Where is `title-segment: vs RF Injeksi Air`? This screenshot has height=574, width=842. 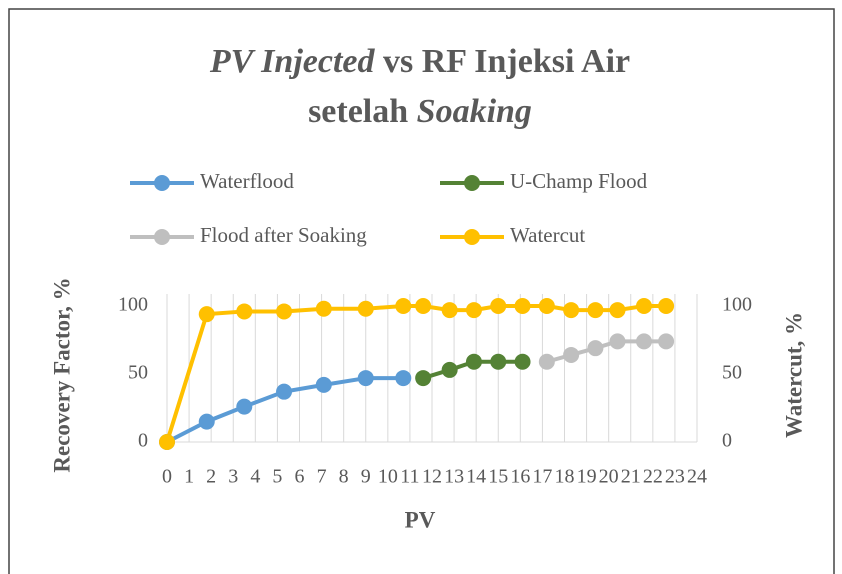
title-segment: vs RF Injeksi Air is located at coordinates (502, 61).